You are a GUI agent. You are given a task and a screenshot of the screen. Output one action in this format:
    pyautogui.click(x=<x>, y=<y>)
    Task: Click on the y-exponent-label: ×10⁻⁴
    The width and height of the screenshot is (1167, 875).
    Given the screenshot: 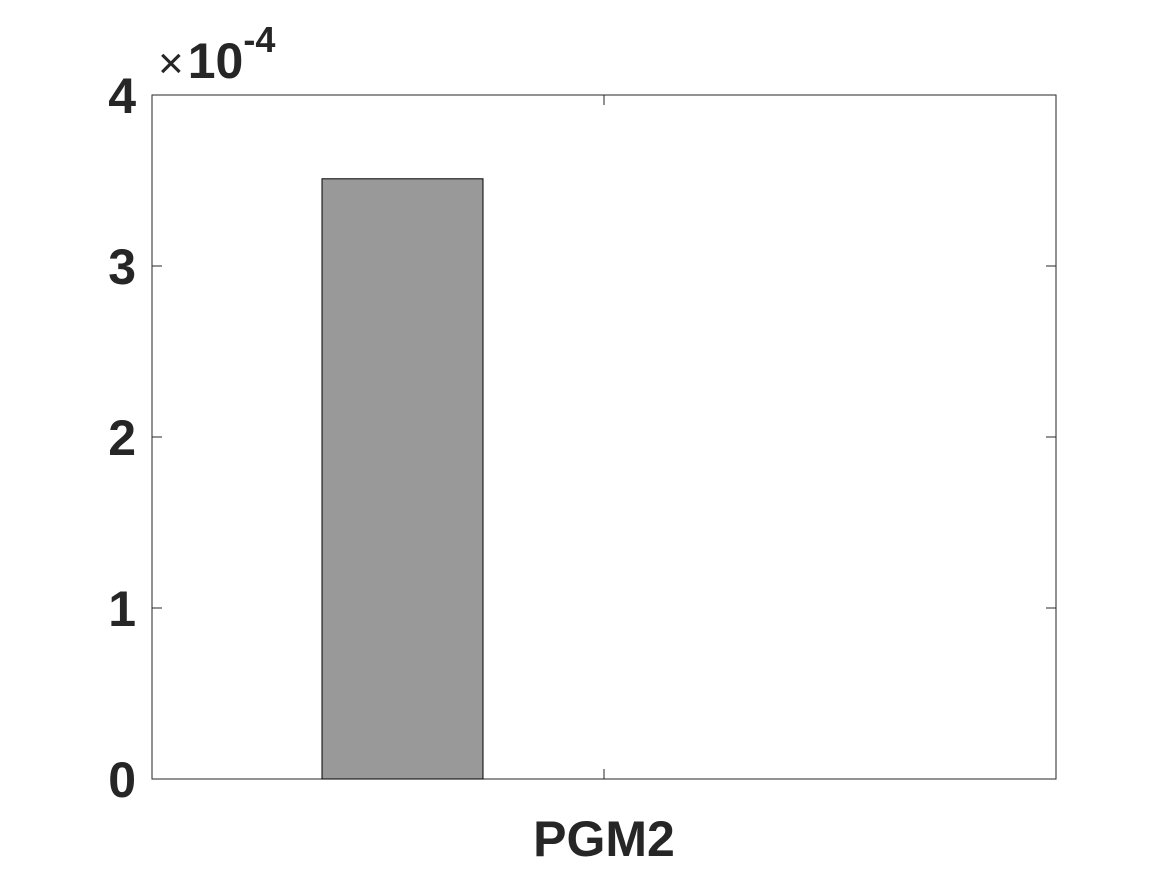 What is the action you would take?
    pyautogui.click(x=216, y=54)
    